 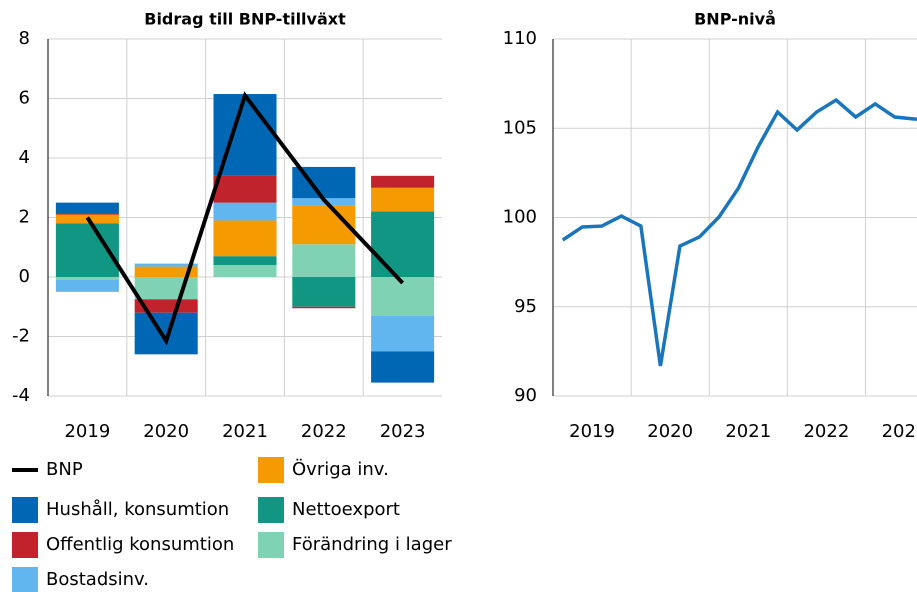 What do you see at coordinates (525, 395) in the screenshot?
I see `y-tick-label: 90` at bounding box center [525, 395].